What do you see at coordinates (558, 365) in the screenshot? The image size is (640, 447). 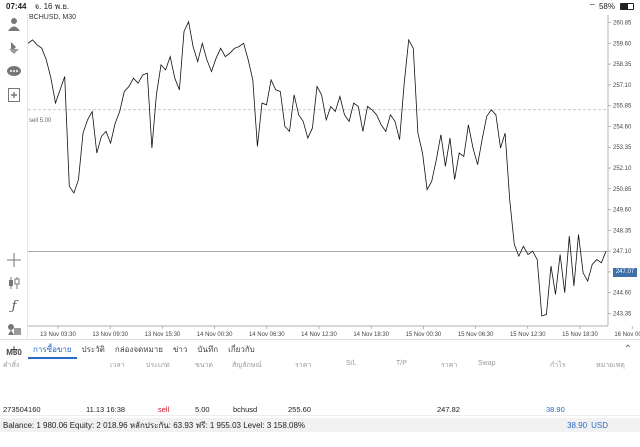 I see `col-profit: กำไร` at bounding box center [558, 365].